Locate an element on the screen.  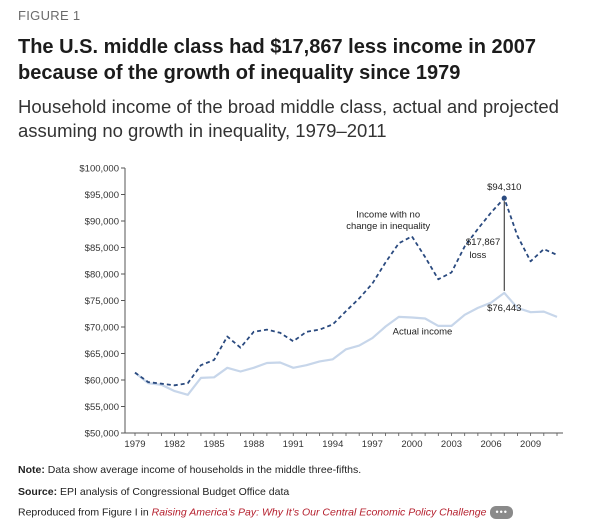
x-tick-label: 1994 is located at coordinates (332, 444).